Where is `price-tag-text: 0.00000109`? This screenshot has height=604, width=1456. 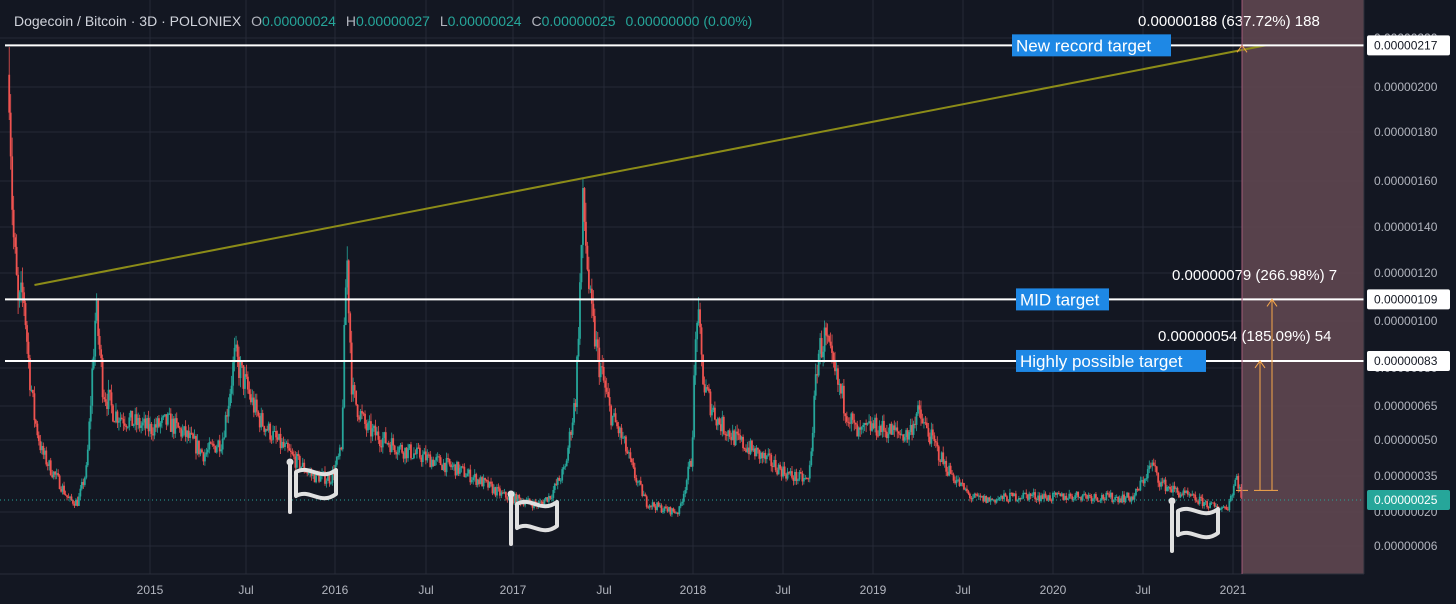
price-tag-text: 0.00000109 is located at coordinates (1406, 299).